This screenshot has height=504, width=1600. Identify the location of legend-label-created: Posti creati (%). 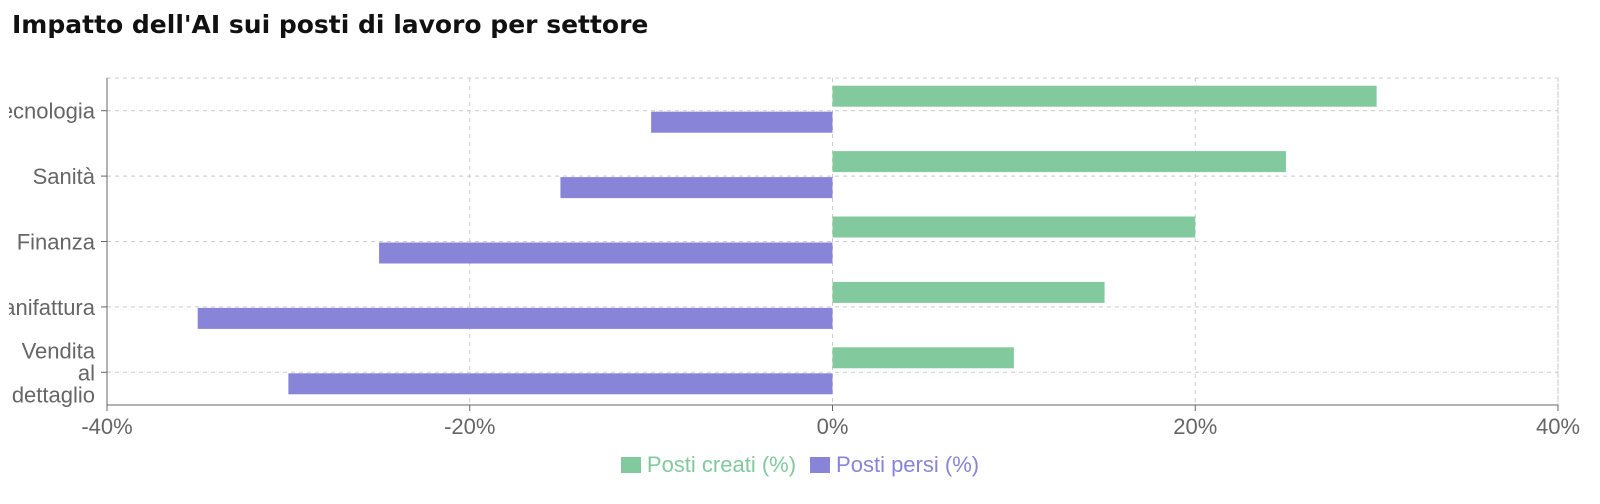
(721, 464).